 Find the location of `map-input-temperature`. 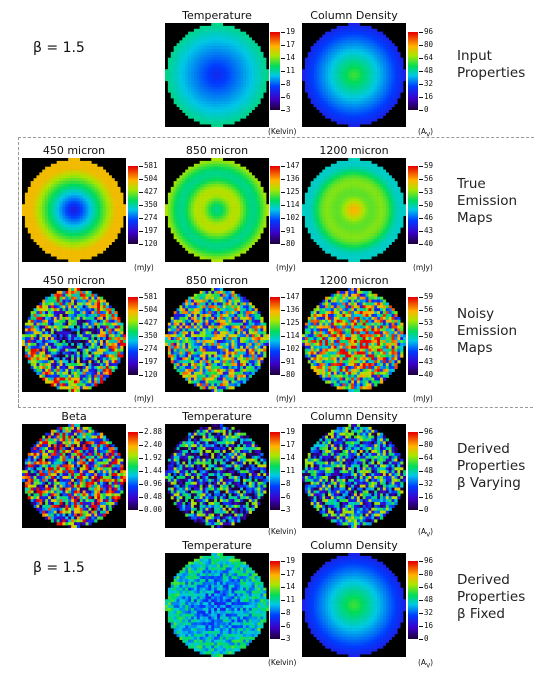

map-input-temperature is located at coordinates (217, 75).